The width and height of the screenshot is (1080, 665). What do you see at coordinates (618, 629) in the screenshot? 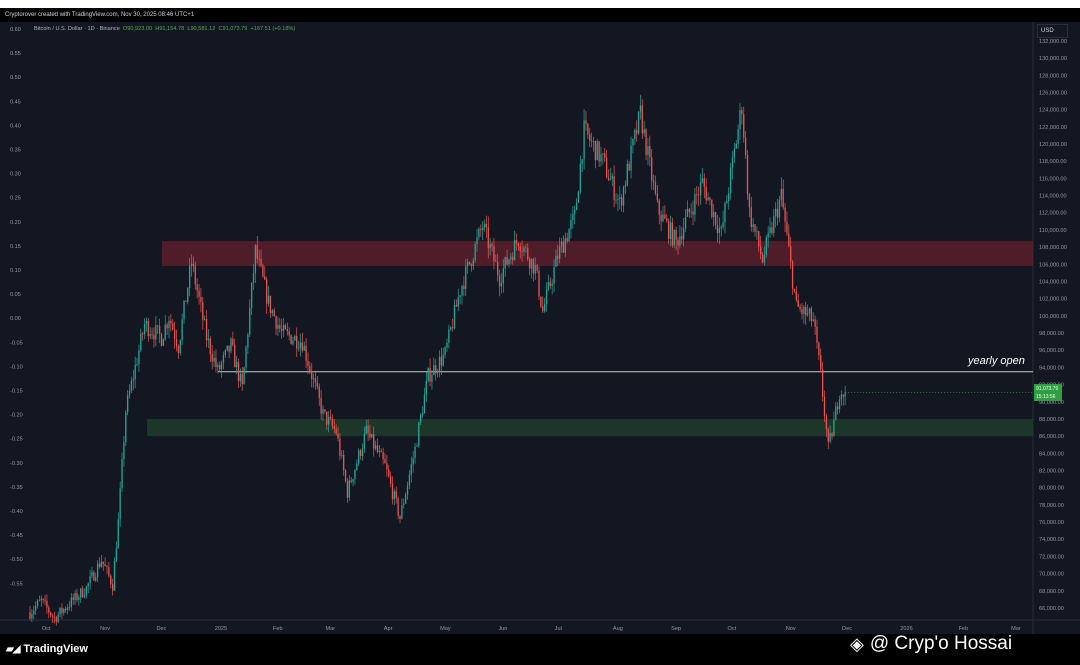
I see `time-tick-label: Aug` at bounding box center [618, 629].